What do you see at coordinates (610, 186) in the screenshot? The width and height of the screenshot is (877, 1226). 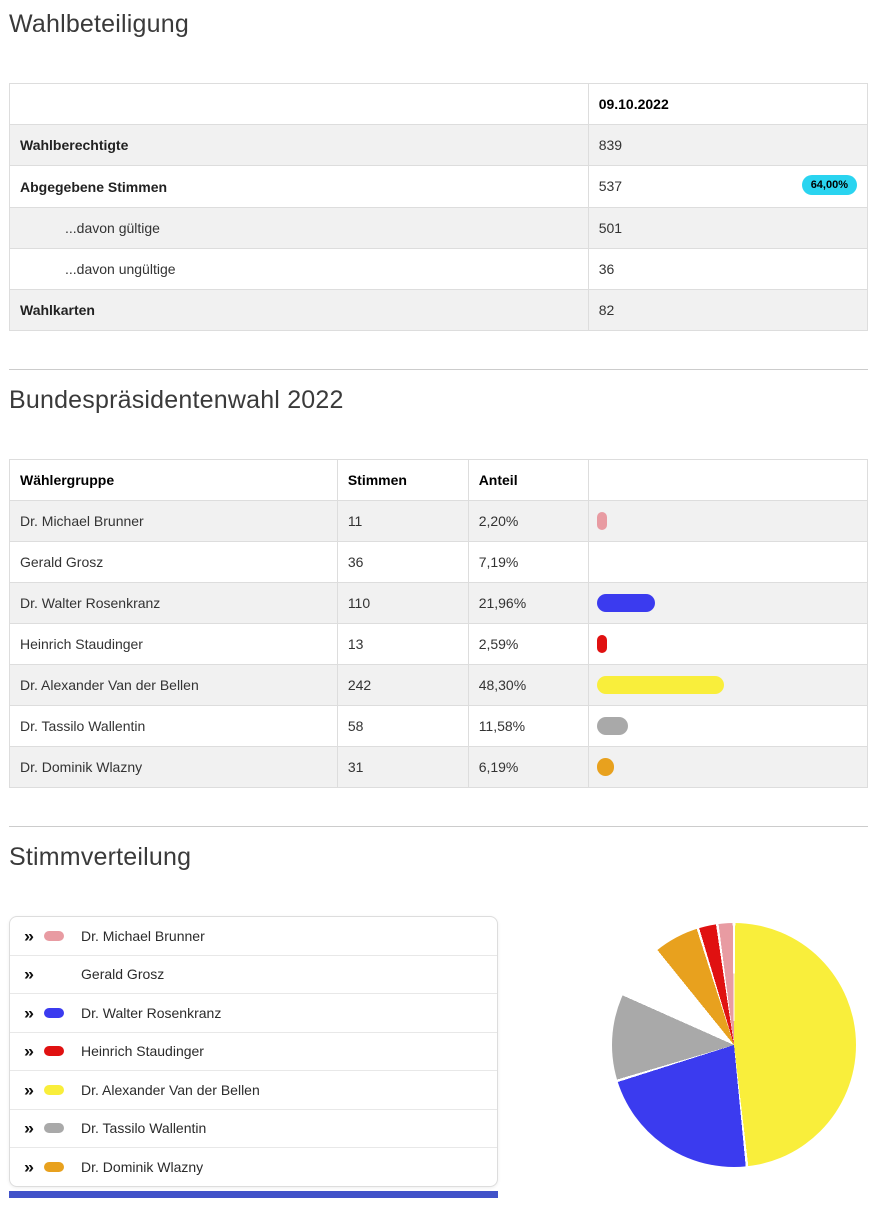 I see `votes-cast-value: 537` at bounding box center [610, 186].